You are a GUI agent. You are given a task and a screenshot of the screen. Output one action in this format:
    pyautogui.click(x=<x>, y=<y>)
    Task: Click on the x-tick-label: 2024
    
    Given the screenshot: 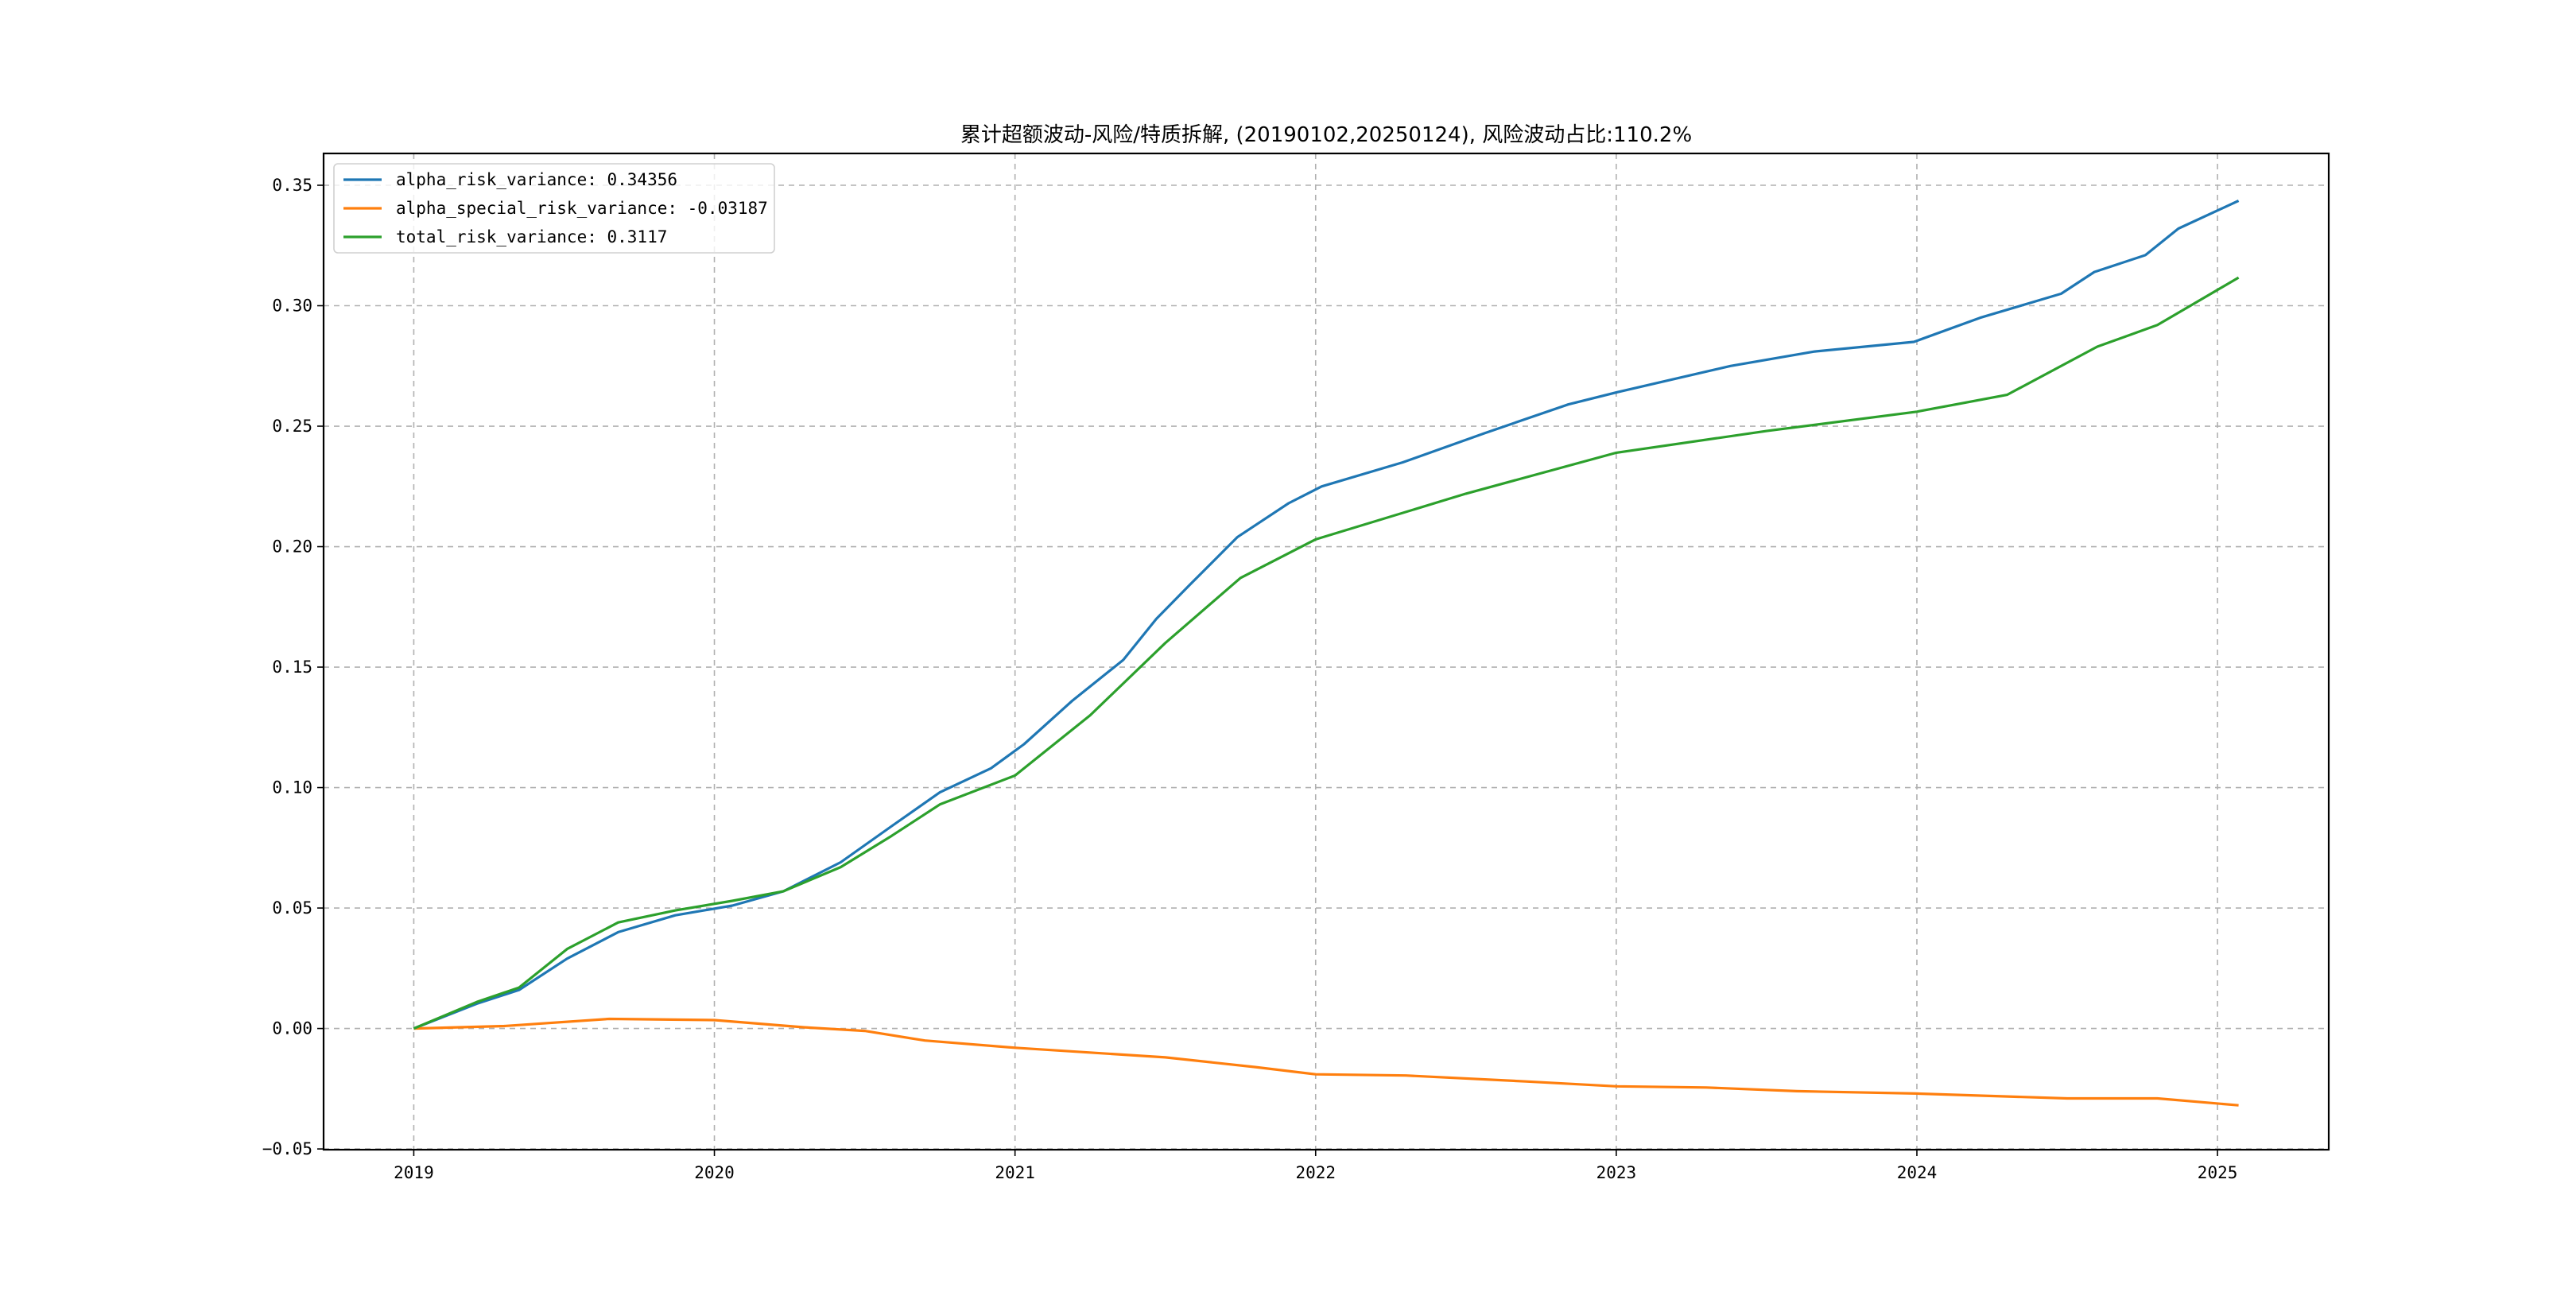 What is the action you would take?
    pyautogui.click(x=1918, y=1173)
    